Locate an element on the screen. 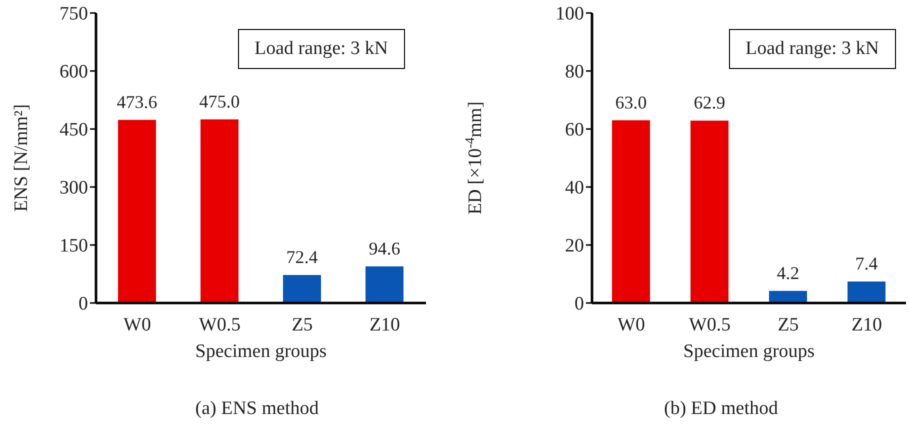 This screenshot has height=437, width=909. y-tick-label: 750 is located at coordinates (74, 14).